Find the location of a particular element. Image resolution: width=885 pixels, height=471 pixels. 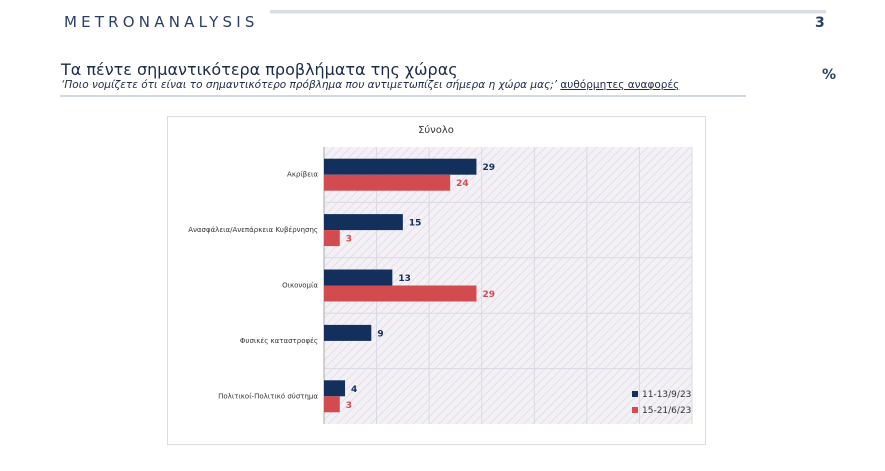

question-tag: αυθόρμητες αναφορές is located at coordinates (620, 85).